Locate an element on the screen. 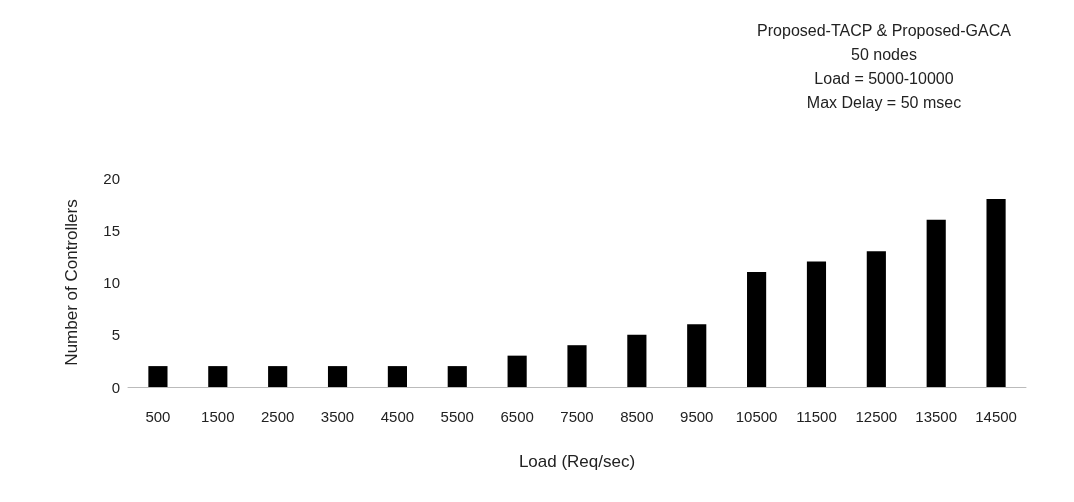  text: Load = 5000-10000 is located at coordinates (884, 78).